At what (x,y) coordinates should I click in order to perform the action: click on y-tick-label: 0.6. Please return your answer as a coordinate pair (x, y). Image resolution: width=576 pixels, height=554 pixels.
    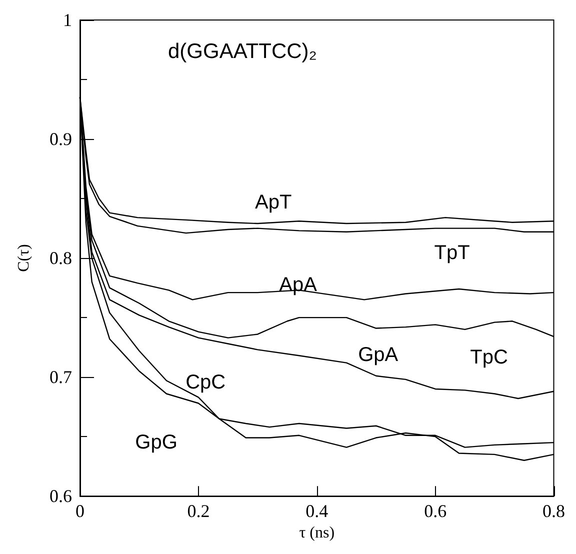
    Looking at the image, I should click on (61, 496).